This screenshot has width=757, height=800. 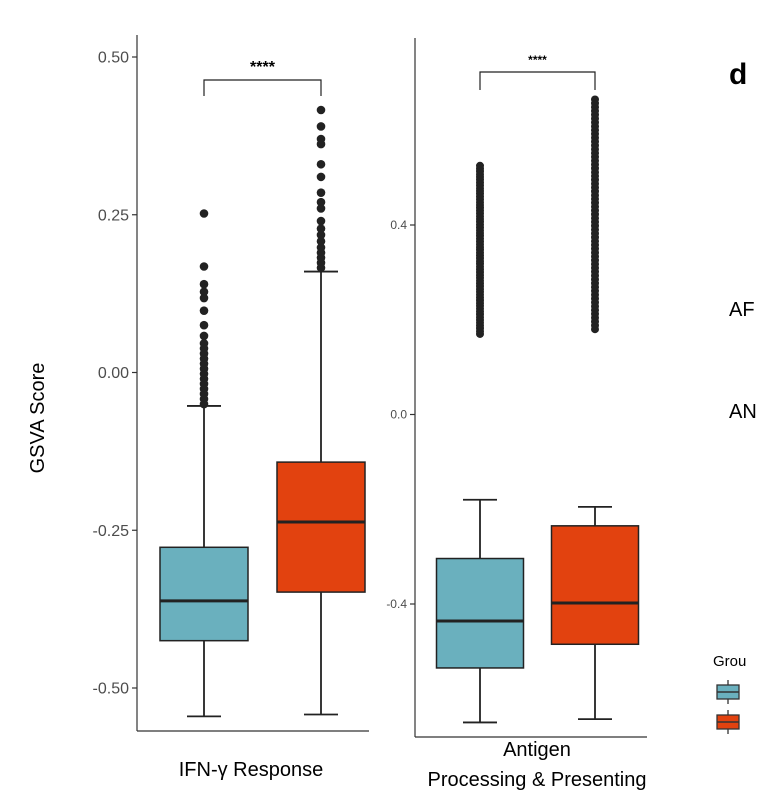 What do you see at coordinates (113, 373) in the screenshot?
I see `y-tick-label: 0.00` at bounding box center [113, 373].